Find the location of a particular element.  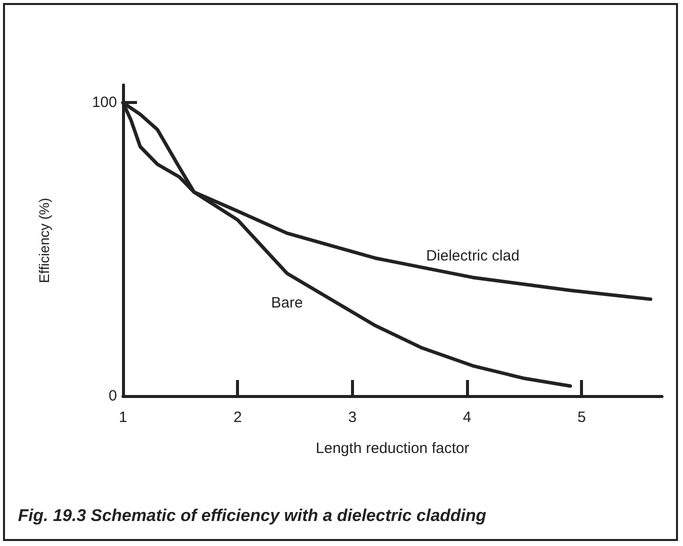

x-tick-label: 3 is located at coordinates (352, 417).